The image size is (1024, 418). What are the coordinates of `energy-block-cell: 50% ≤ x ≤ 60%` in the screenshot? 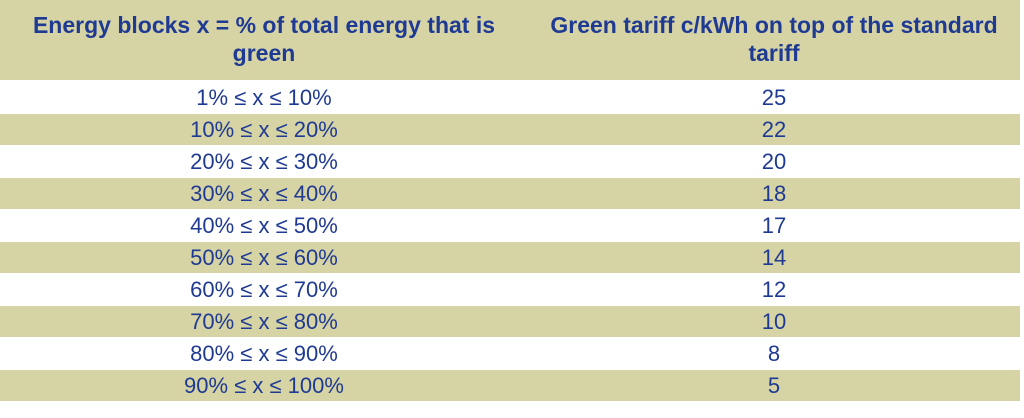 It's located at (264, 257).